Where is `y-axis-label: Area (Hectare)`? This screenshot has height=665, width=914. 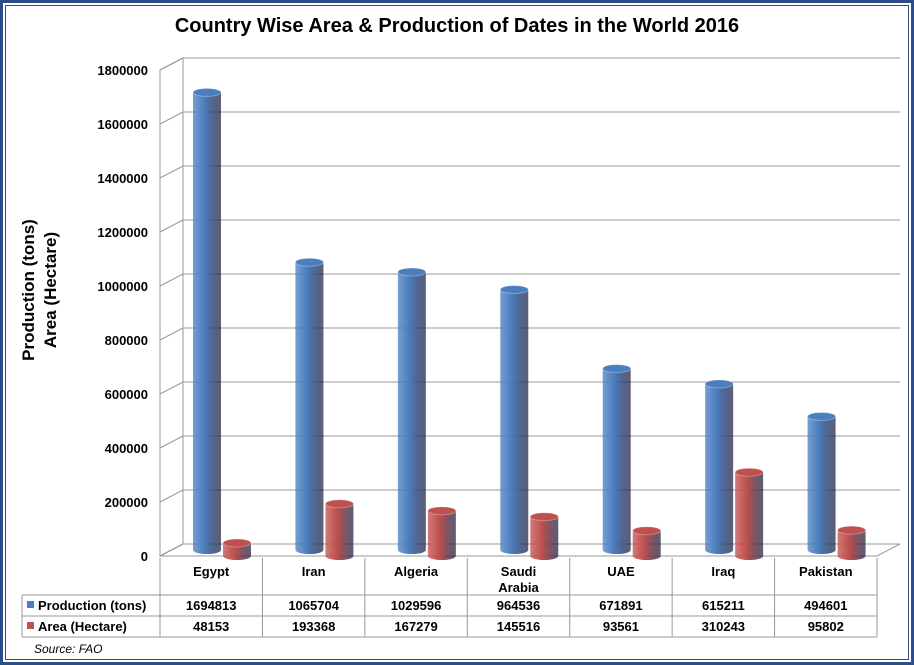 y-axis-label: Area (Hectare) is located at coordinates (50, 290).